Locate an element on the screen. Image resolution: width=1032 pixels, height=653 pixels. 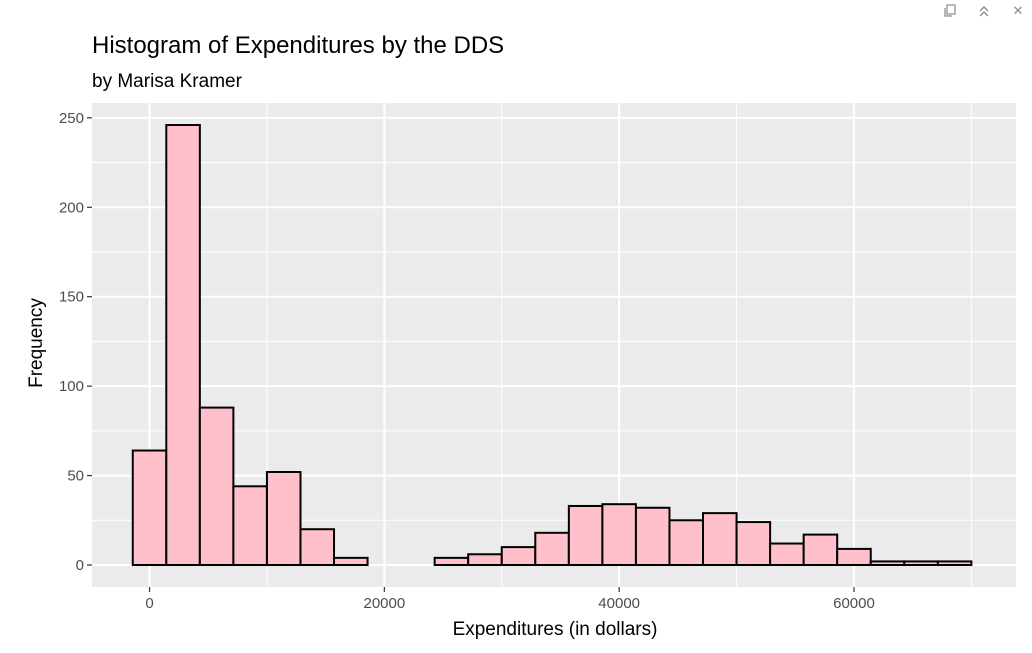
y-tick-label: 0 is located at coordinates (80, 565).